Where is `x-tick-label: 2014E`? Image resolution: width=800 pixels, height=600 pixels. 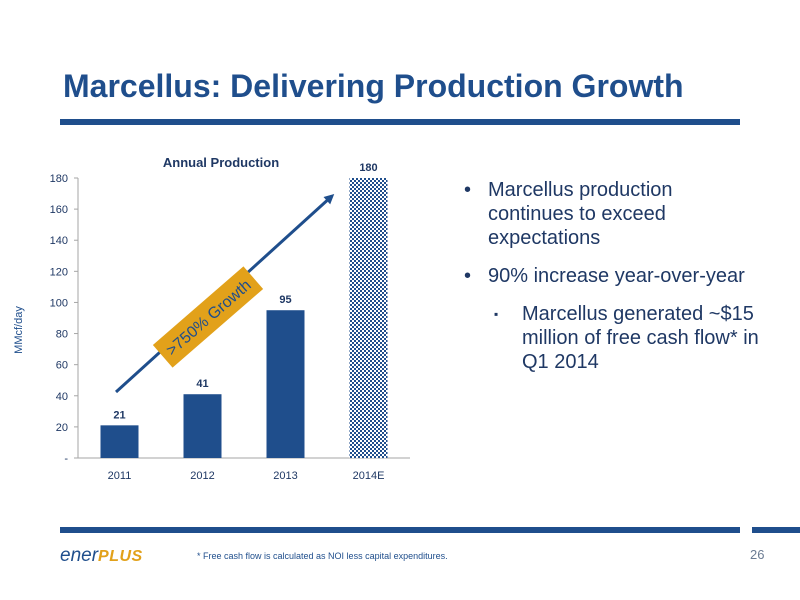
x-tick-label: 2014E is located at coordinates (369, 476).